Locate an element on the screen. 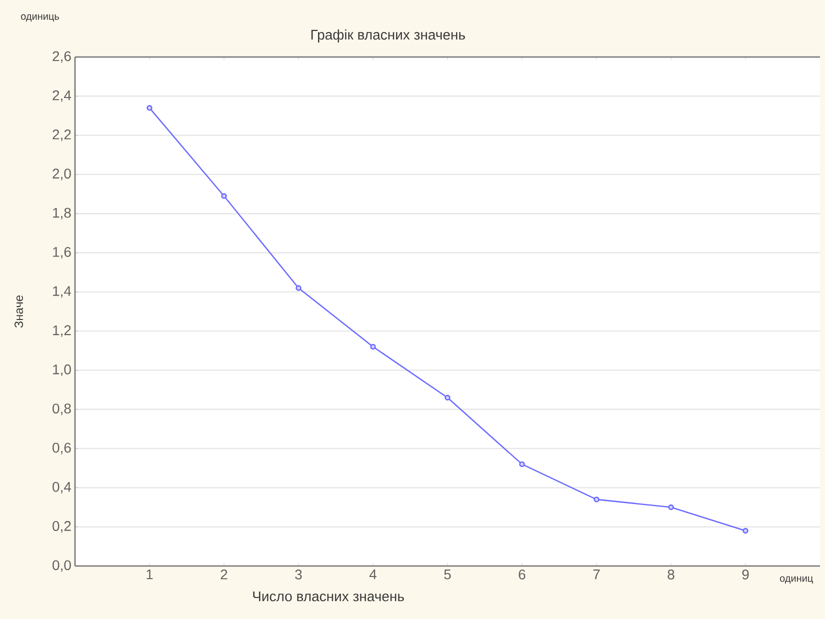 This screenshot has width=825, height=619. y-tick-label: 0,0 is located at coordinates (61, 566).